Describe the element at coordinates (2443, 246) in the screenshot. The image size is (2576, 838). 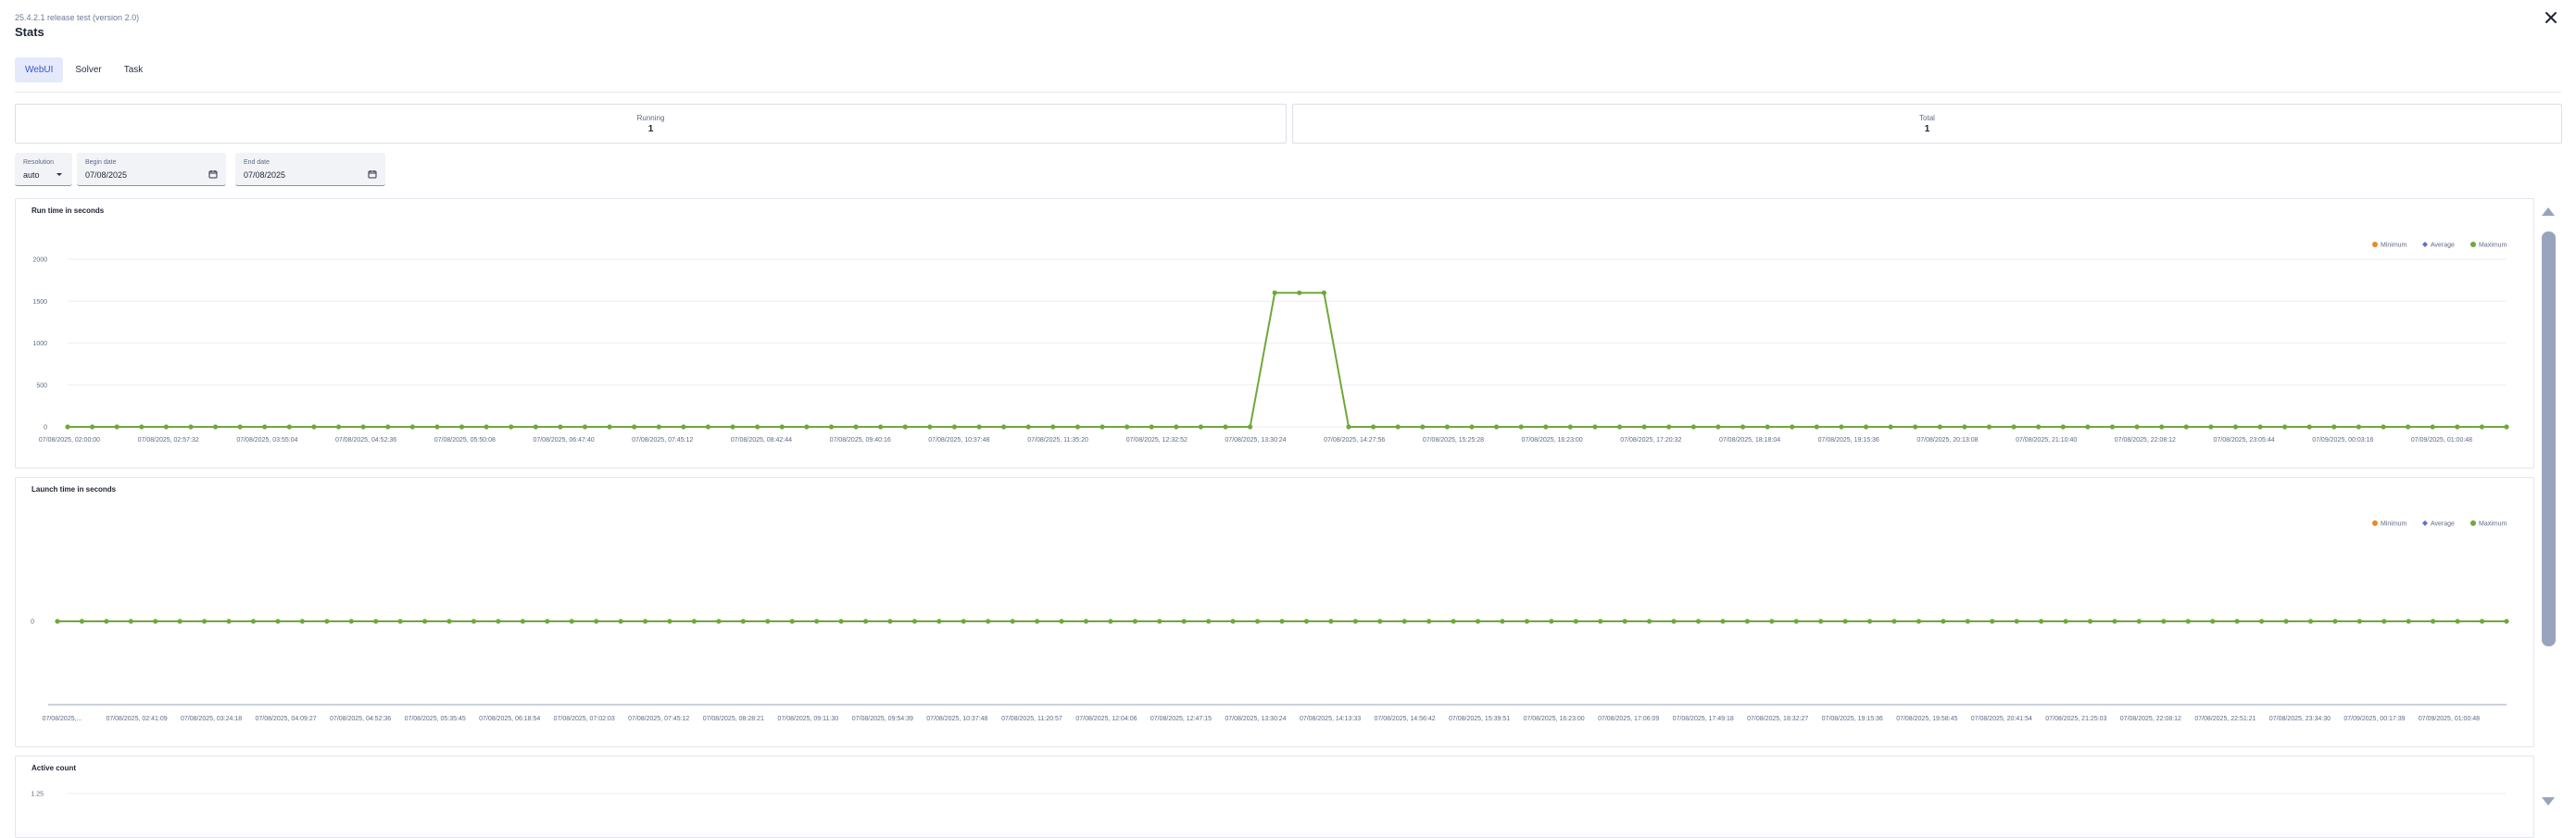
I see `legend-label-average: Average` at that location.